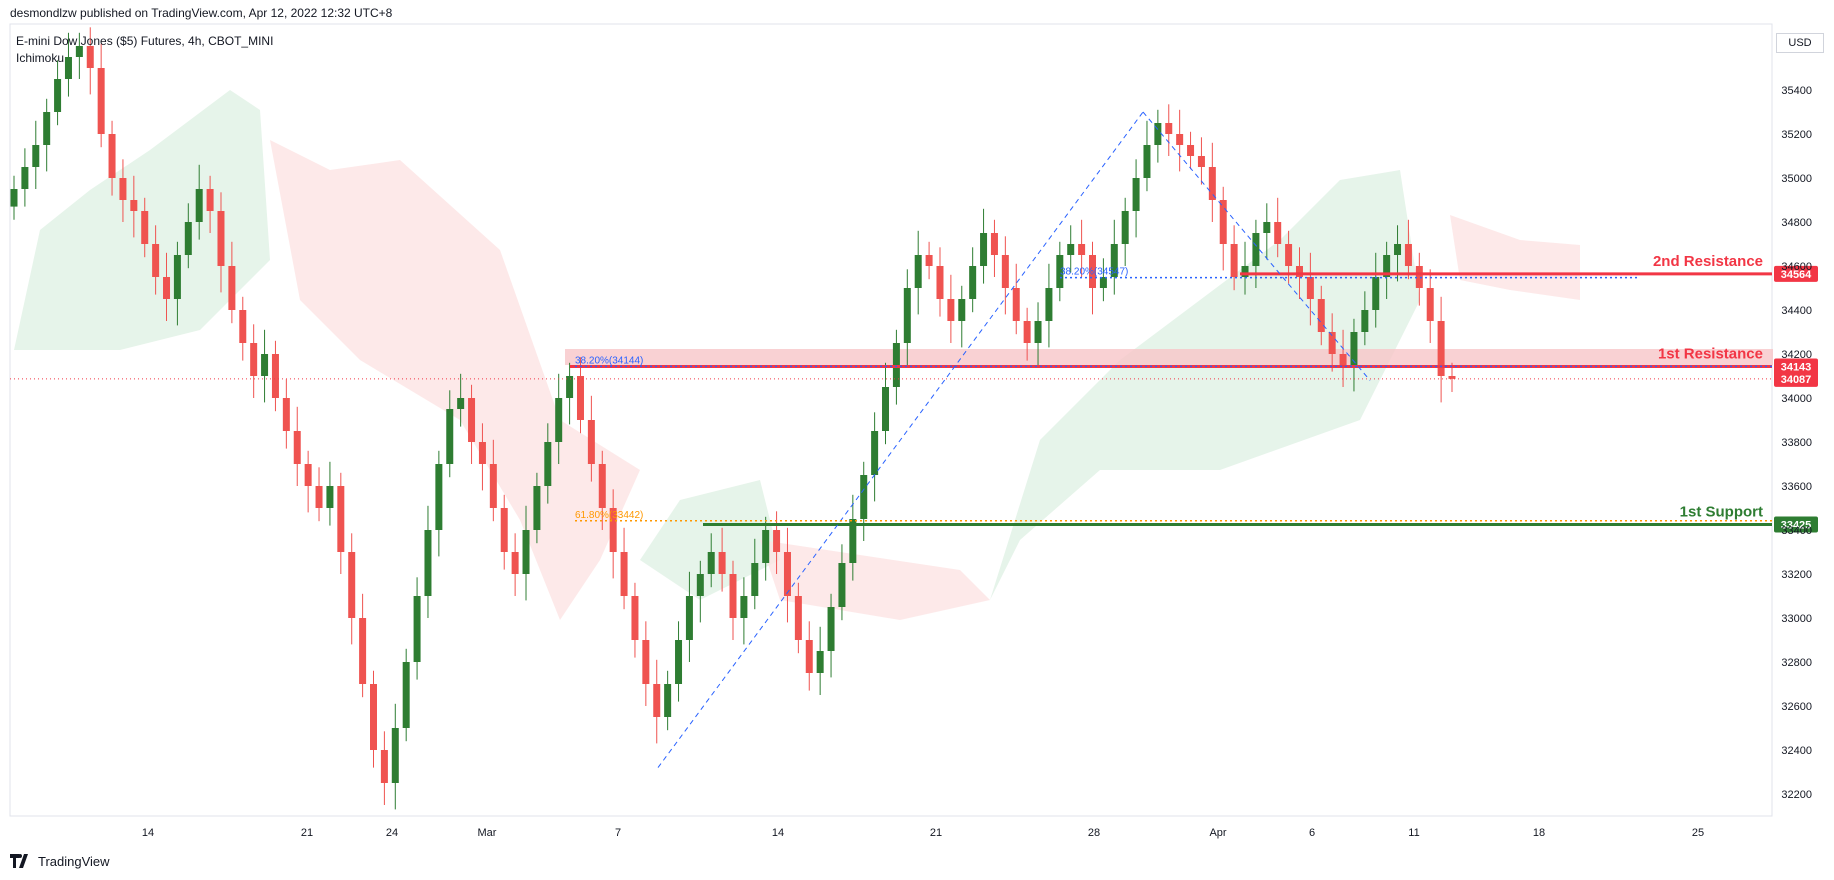 Image resolution: width=1834 pixels, height=880 pixels. I want to click on resistance-zone, so click(1169, 357).